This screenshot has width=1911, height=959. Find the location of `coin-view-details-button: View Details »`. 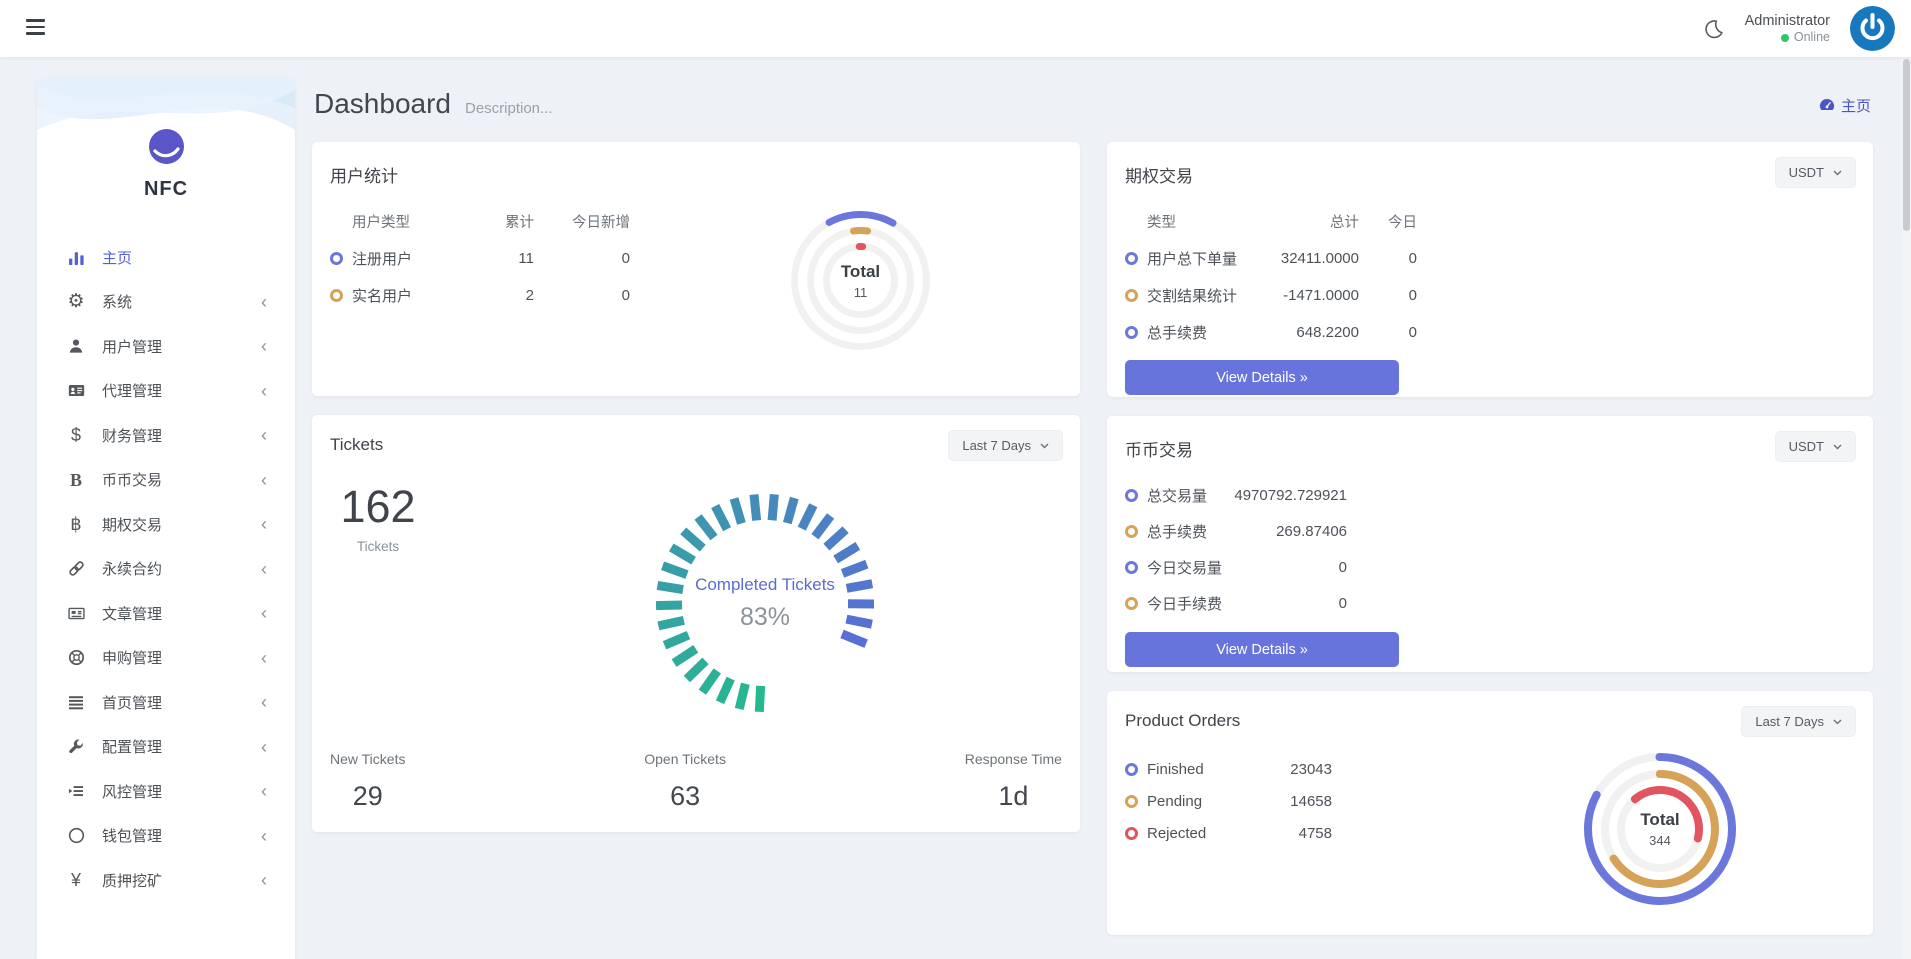

coin-view-details-button: View Details » is located at coordinates (1262, 649).